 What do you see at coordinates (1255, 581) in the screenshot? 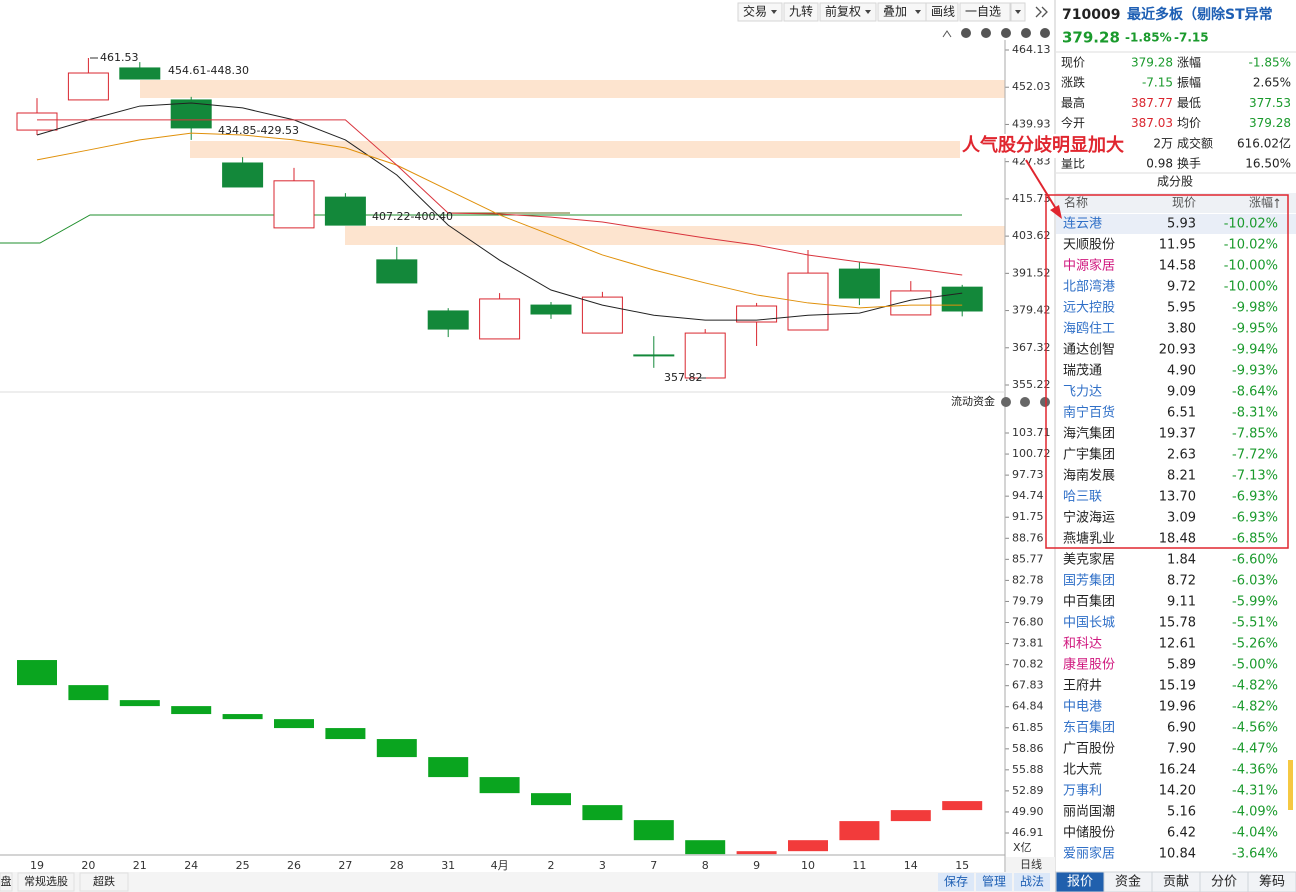
I see `stock-change: -6.03%` at bounding box center [1255, 581].